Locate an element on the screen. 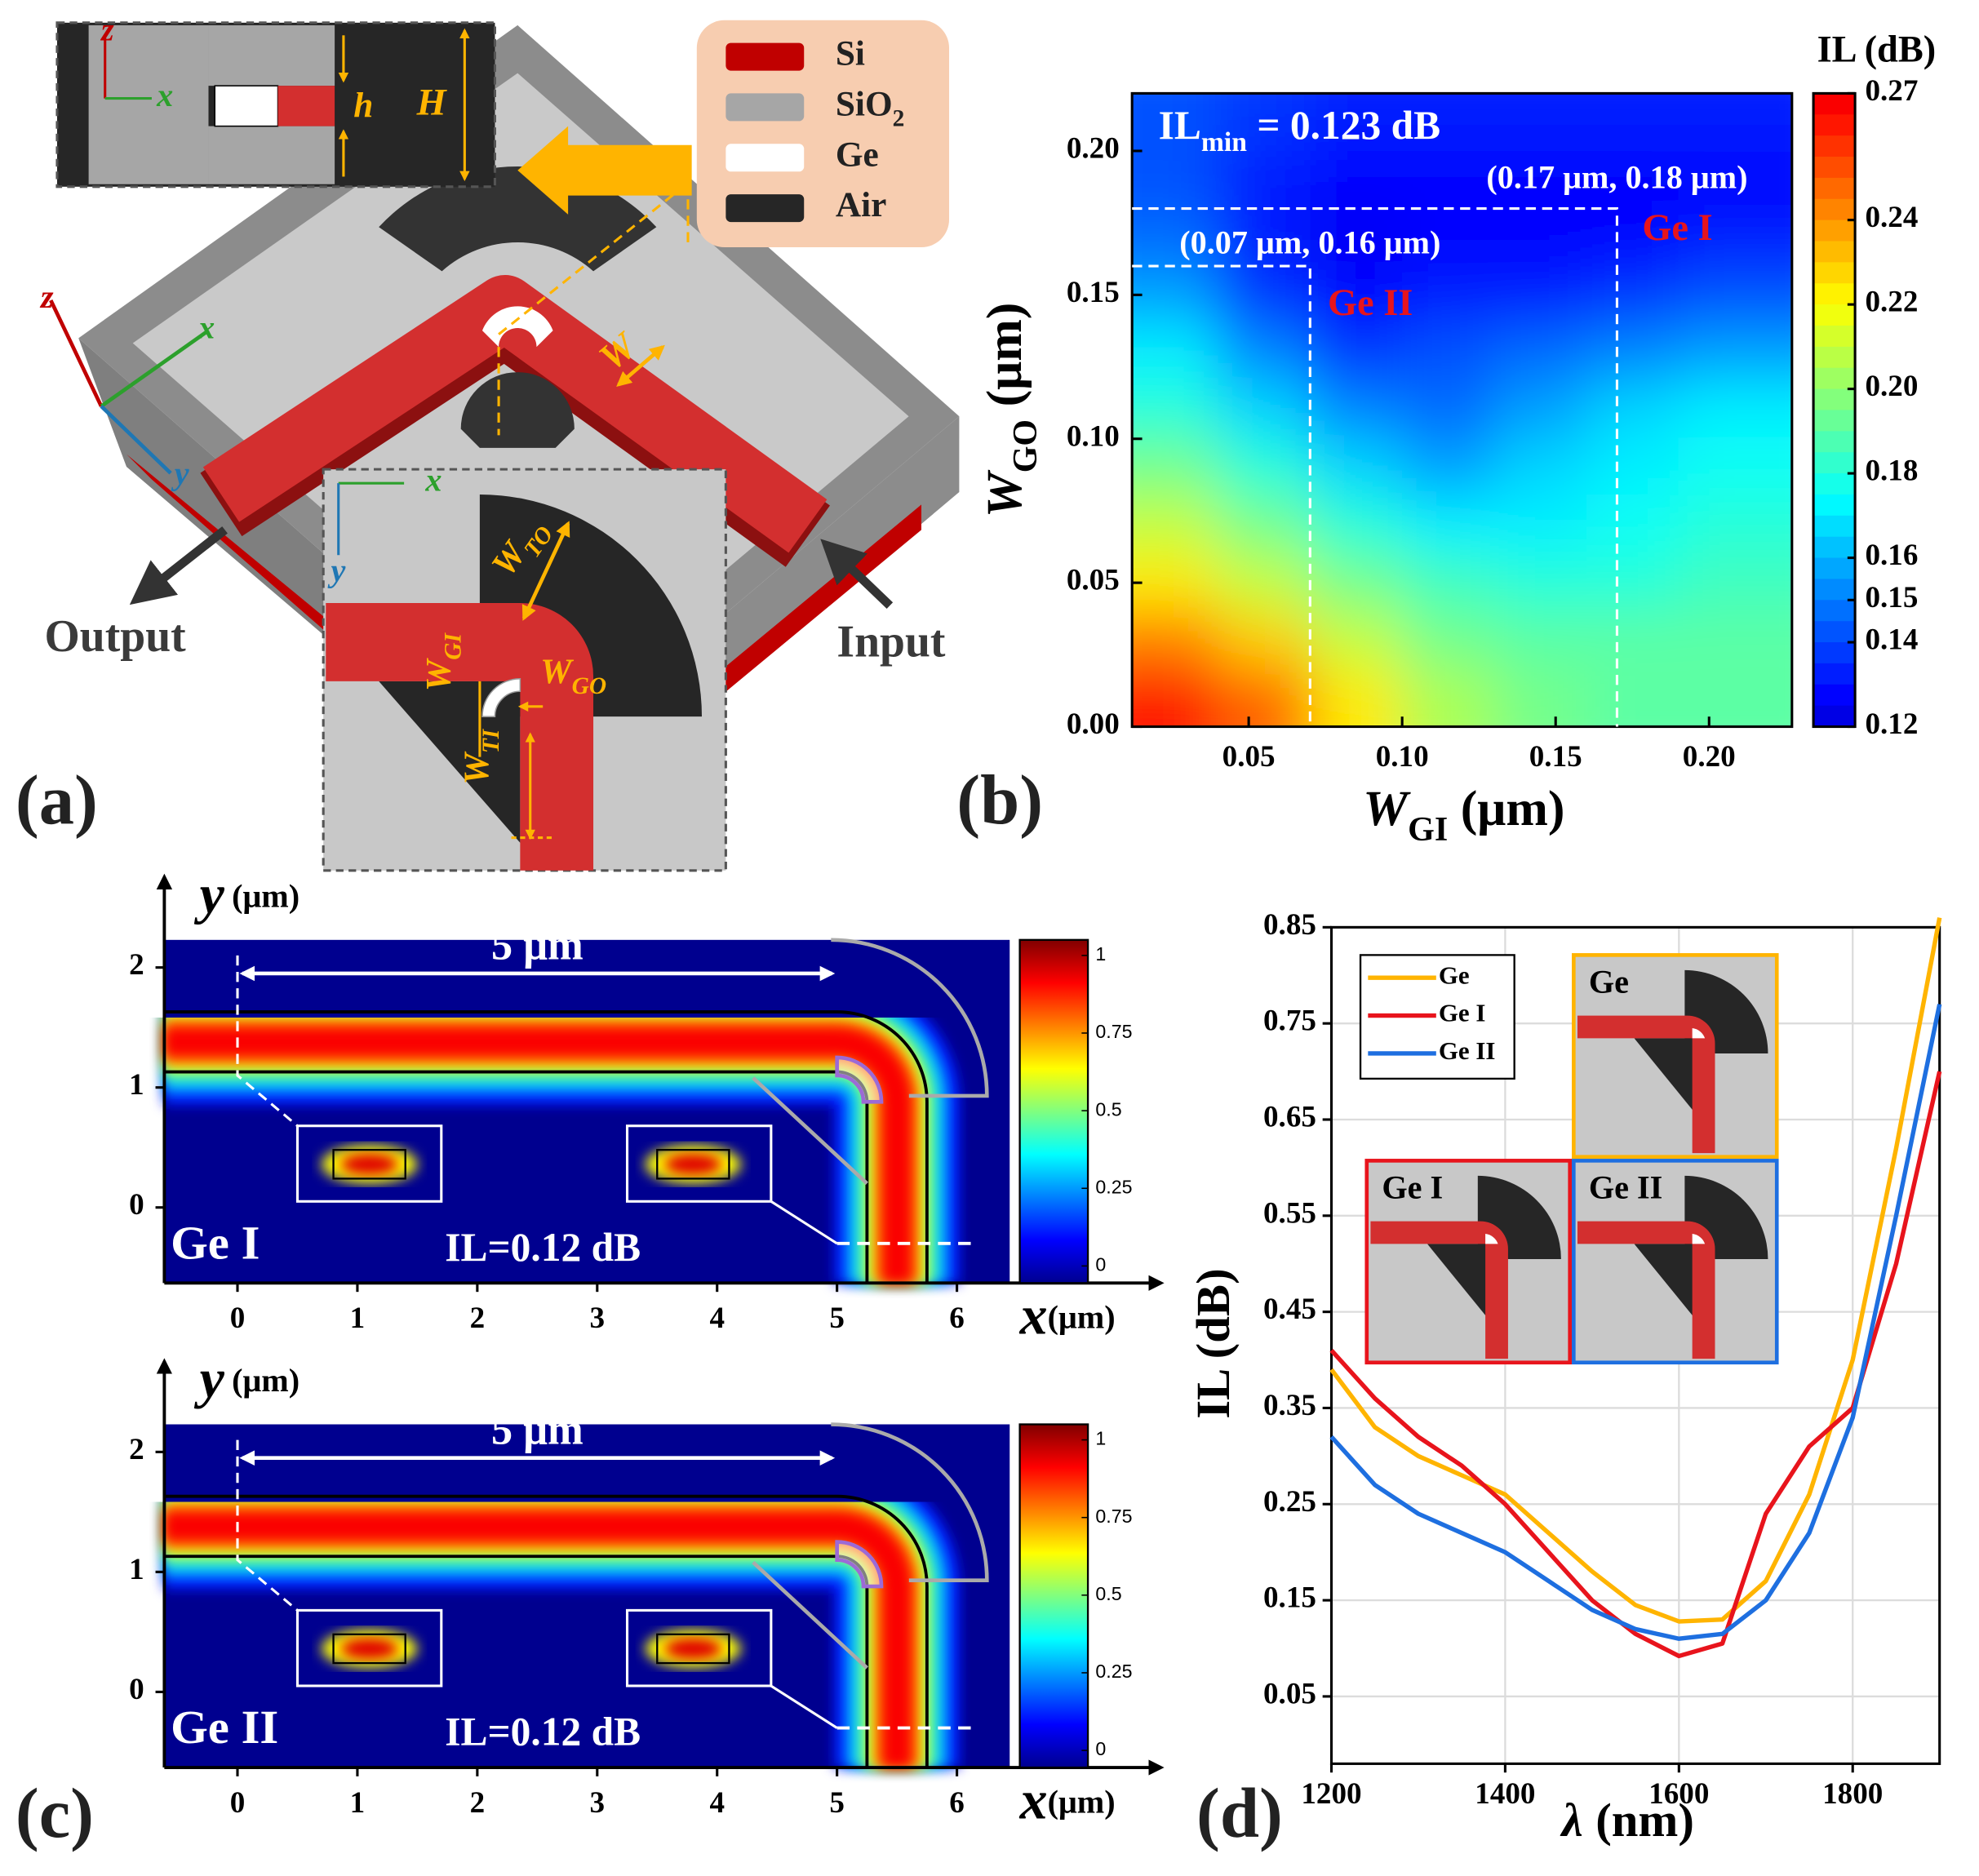  y-tick-label: 0.25 is located at coordinates (1289, 1502).